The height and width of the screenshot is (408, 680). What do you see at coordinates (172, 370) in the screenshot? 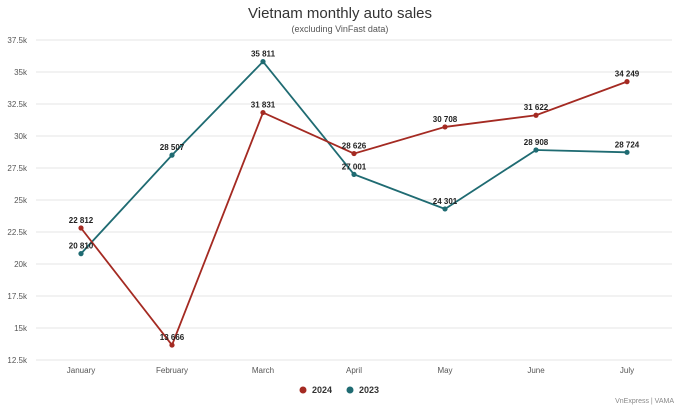
I see `x-tick-label: February` at bounding box center [172, 370].